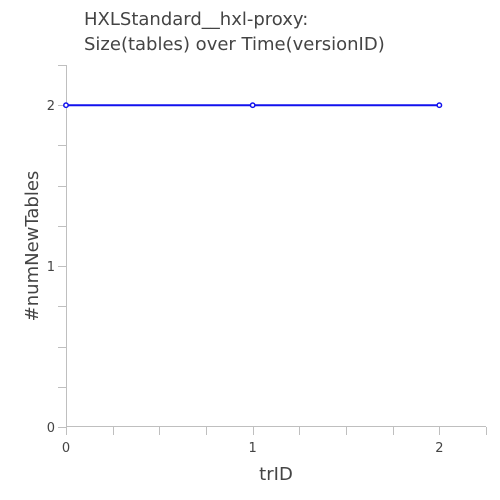 This screenshot has width=500, height=500. Describe the element at coordinates (196, 19) in the screenshot. I see `chart-title-line-1: HXLStandard__hxl-proxy:` at that location.